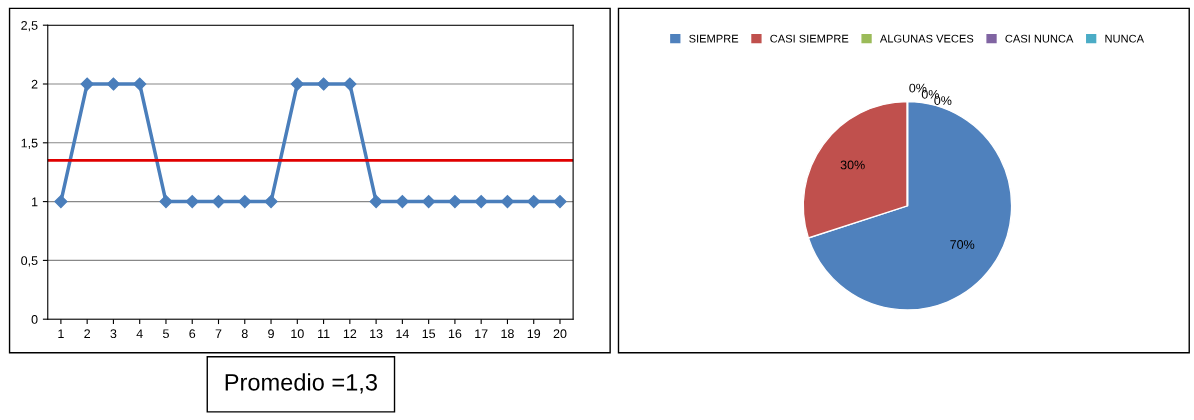  I want to click on legend-label: NUNCA, so click(1124, 38).